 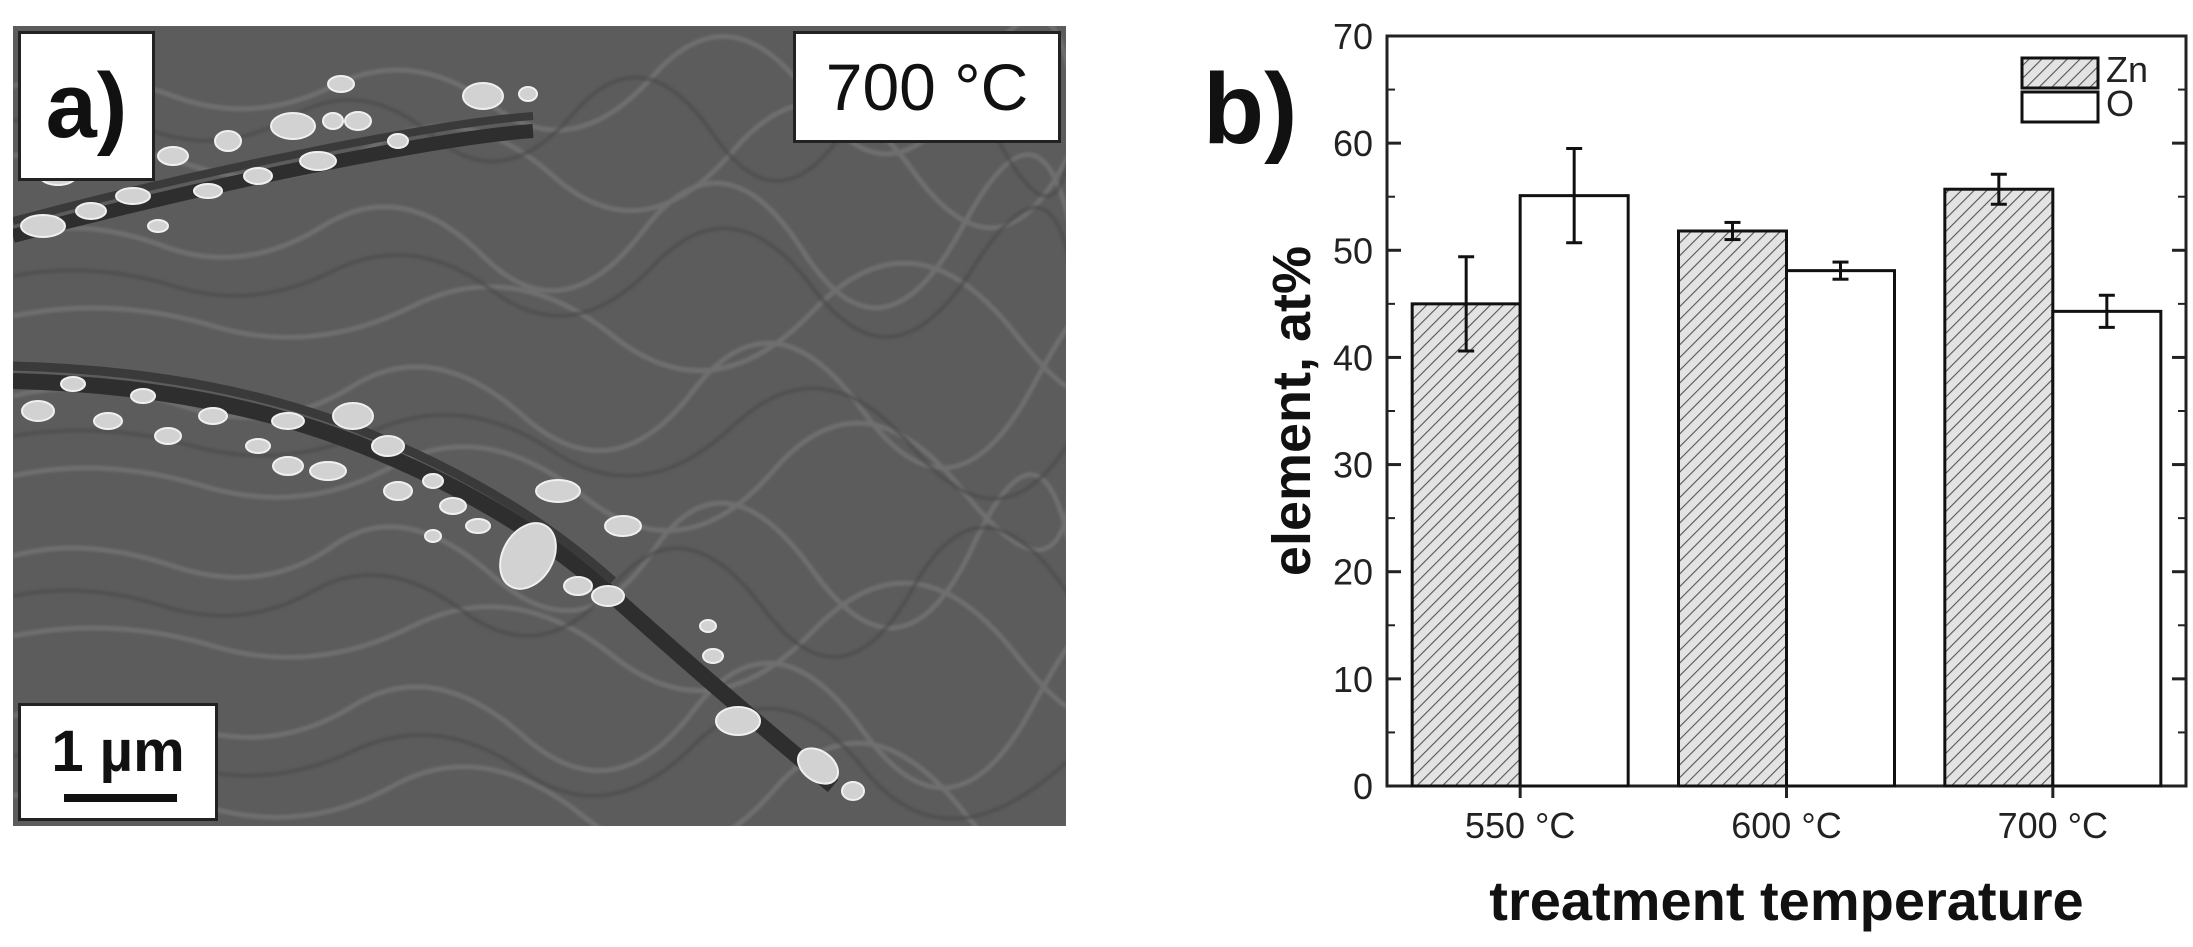 What do you see at coordinates (1353, 357) in the screenshot?
I see `y-tick-label: 40` at bounding box center [1353, 357].